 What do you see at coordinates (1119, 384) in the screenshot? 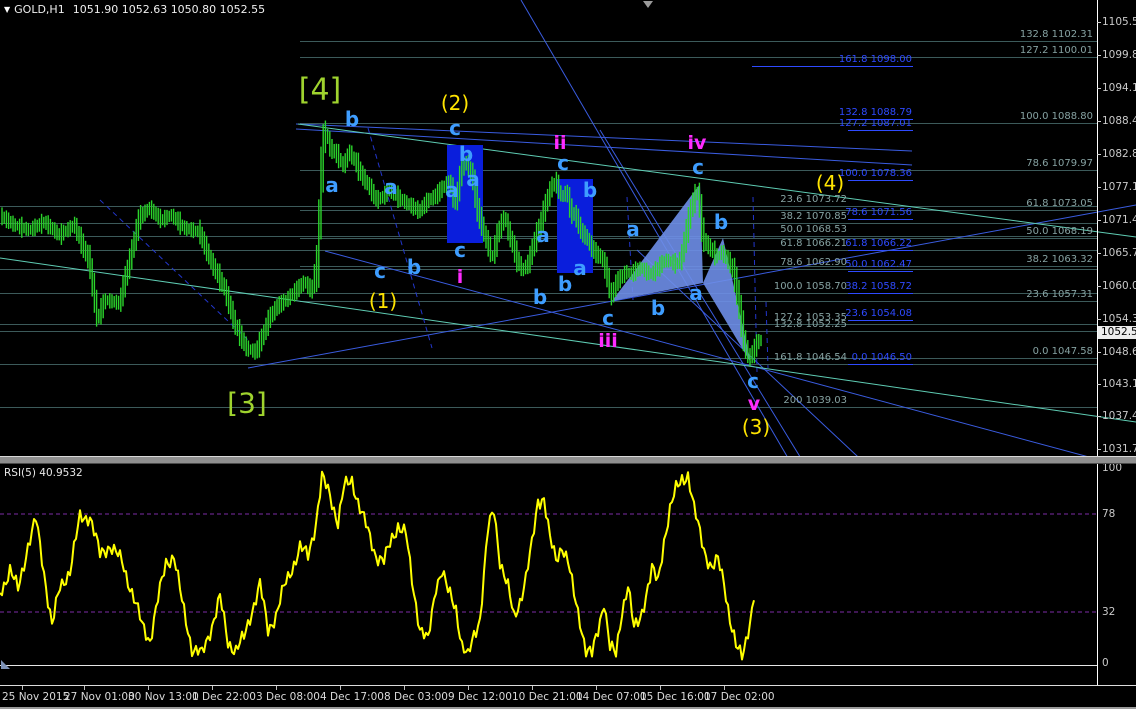
I see `price-axis-label: 1043.1` at bounding box center [1119, 384].